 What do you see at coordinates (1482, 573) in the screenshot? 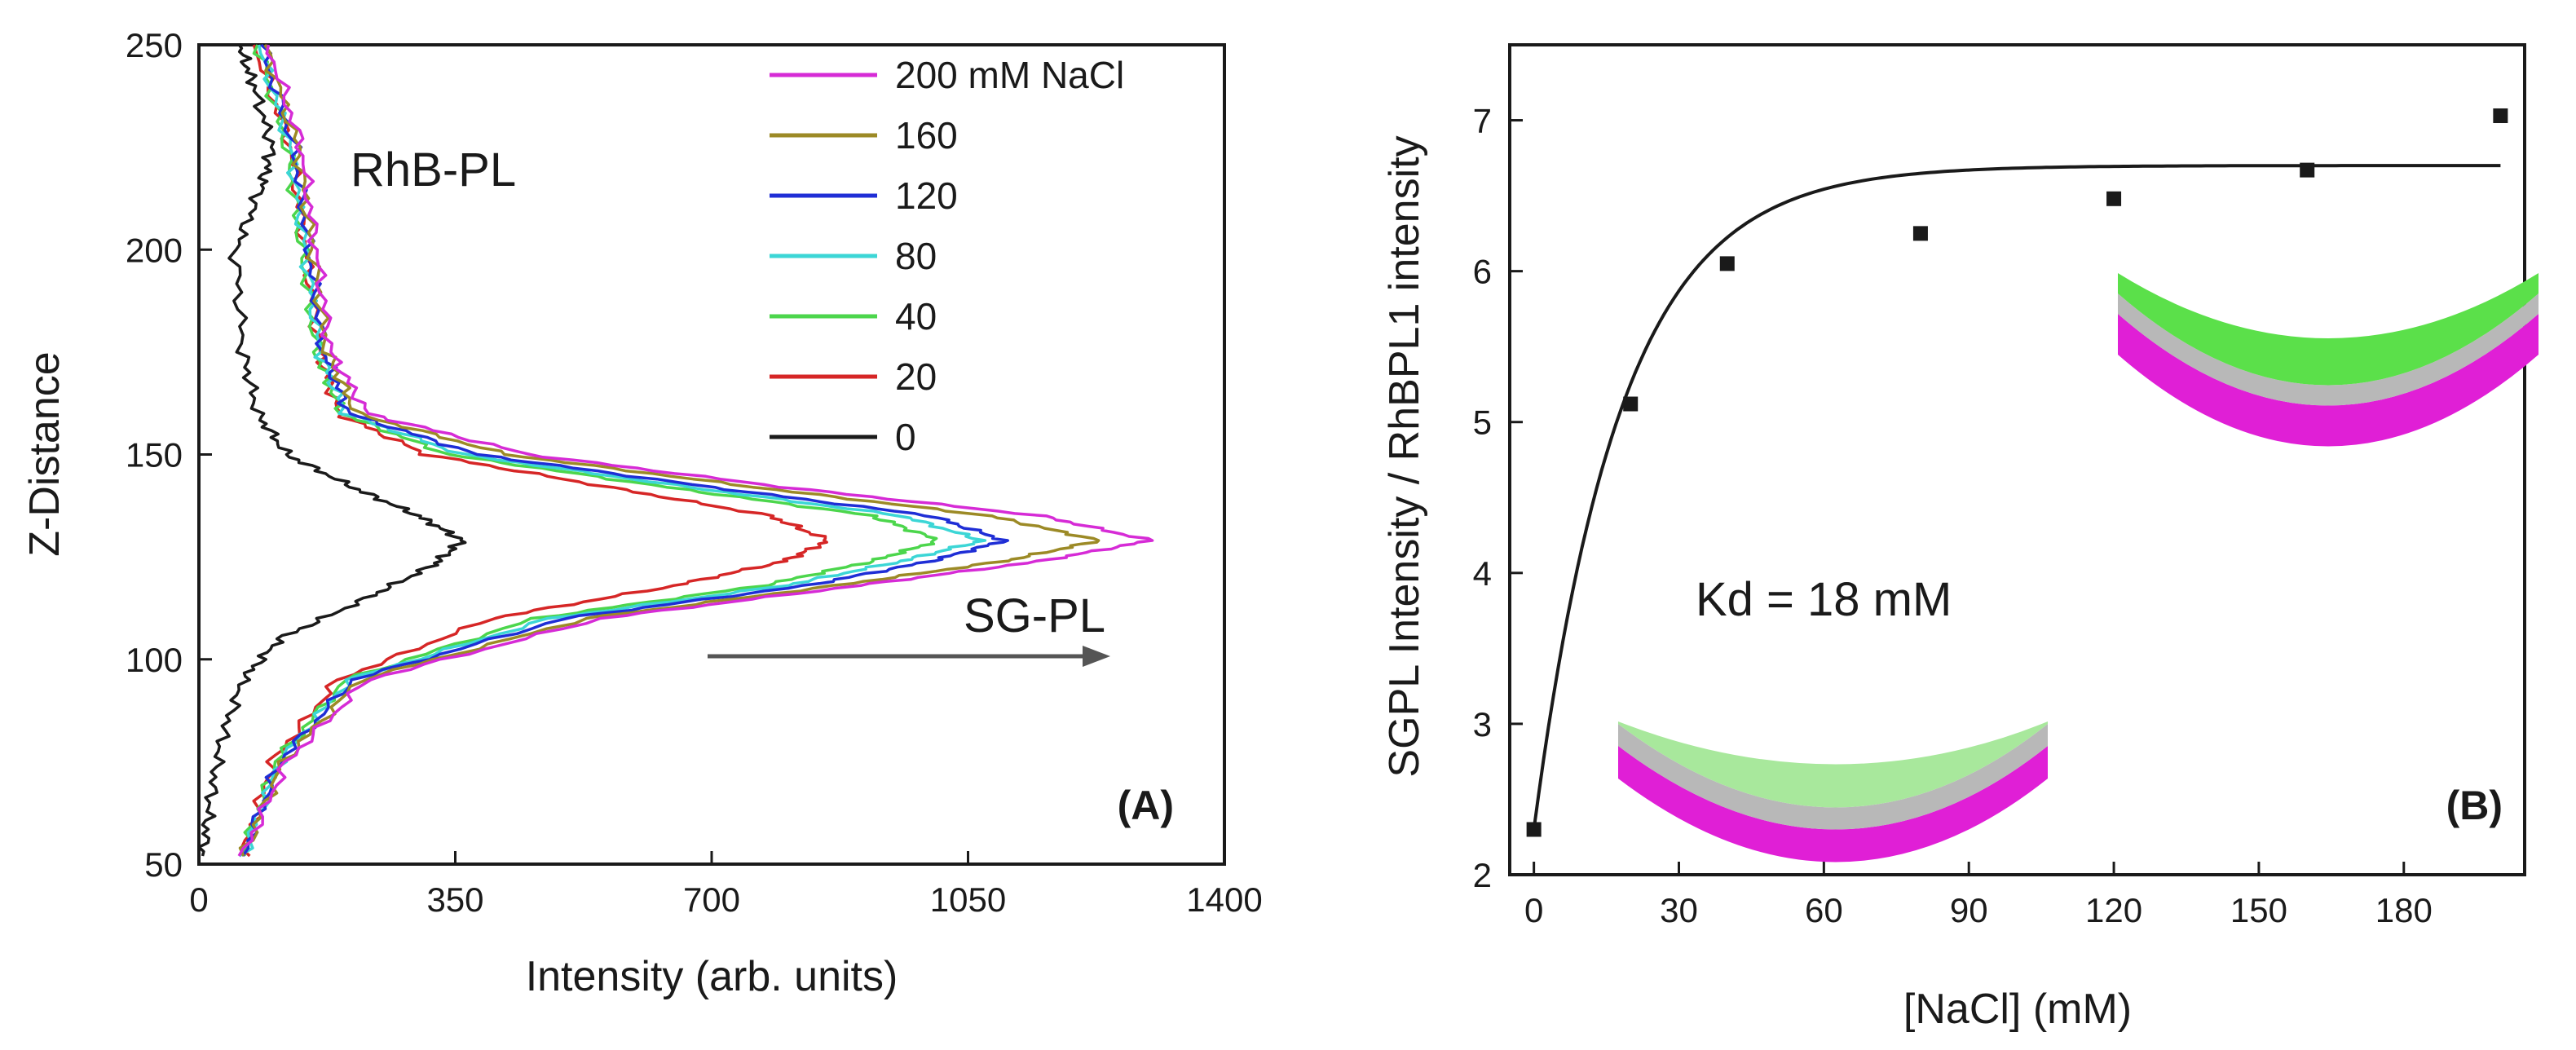
I see `panel-b-y-tick-label: 4` at bounding box center [1482, 573].